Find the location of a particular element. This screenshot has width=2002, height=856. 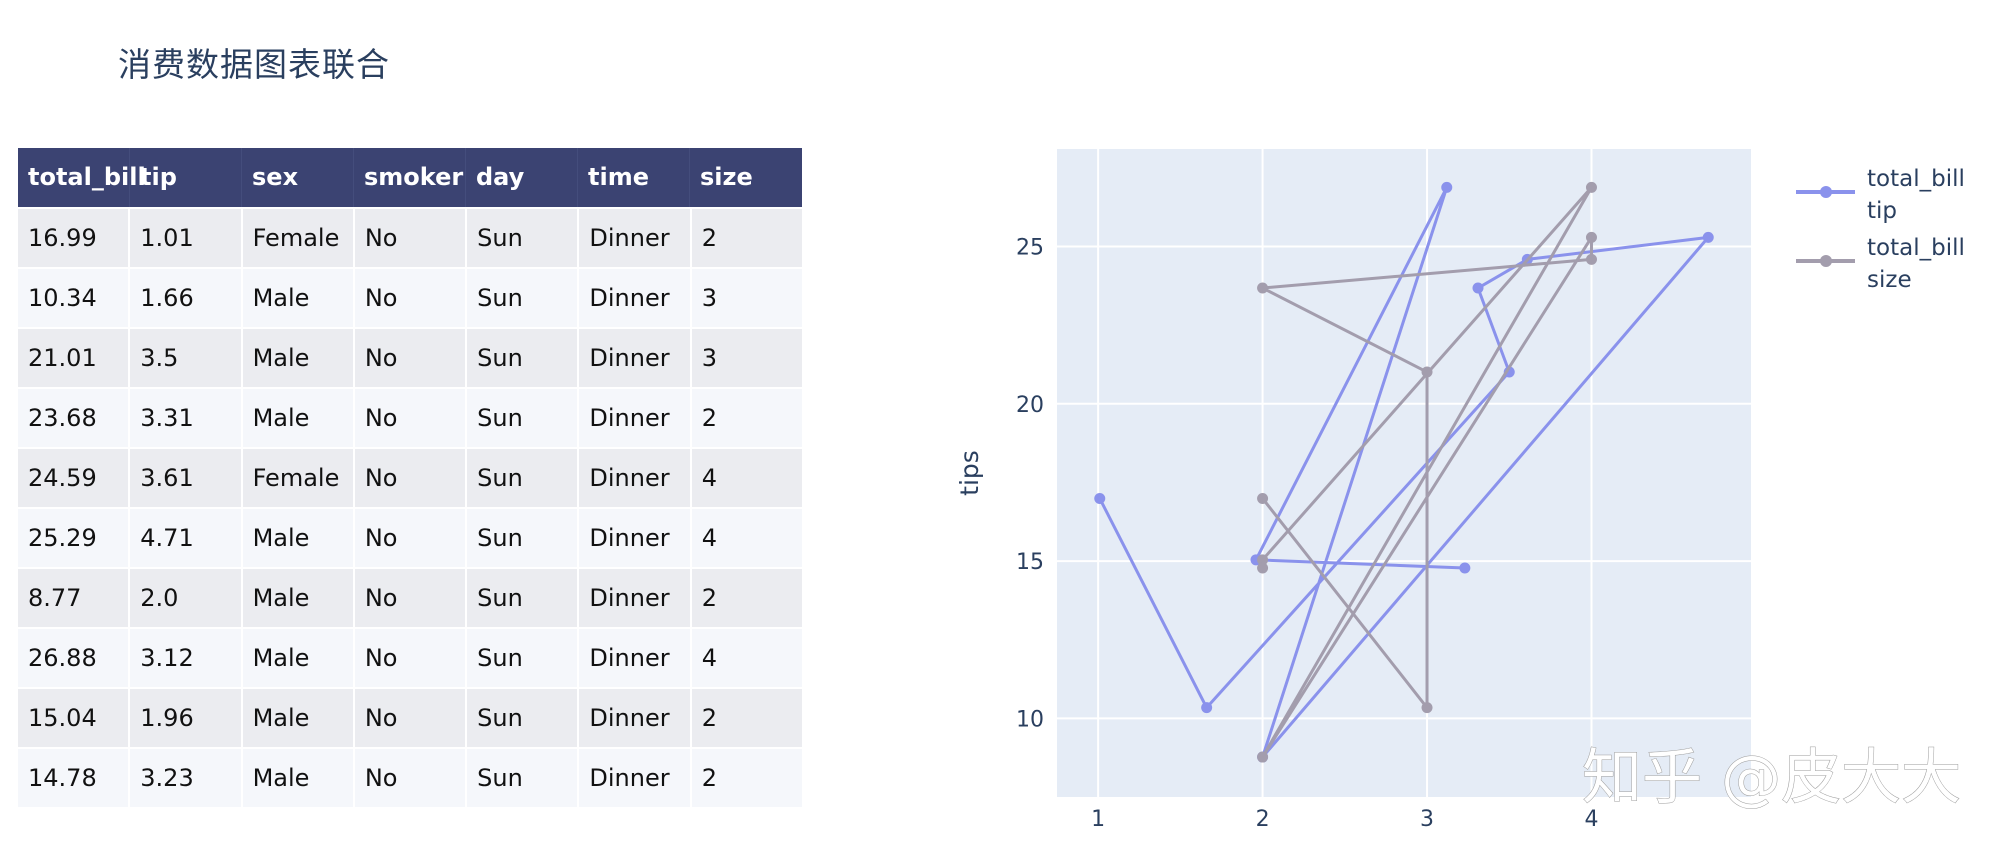

y-tick-label: 15 is located at coordinates (1030, 562).